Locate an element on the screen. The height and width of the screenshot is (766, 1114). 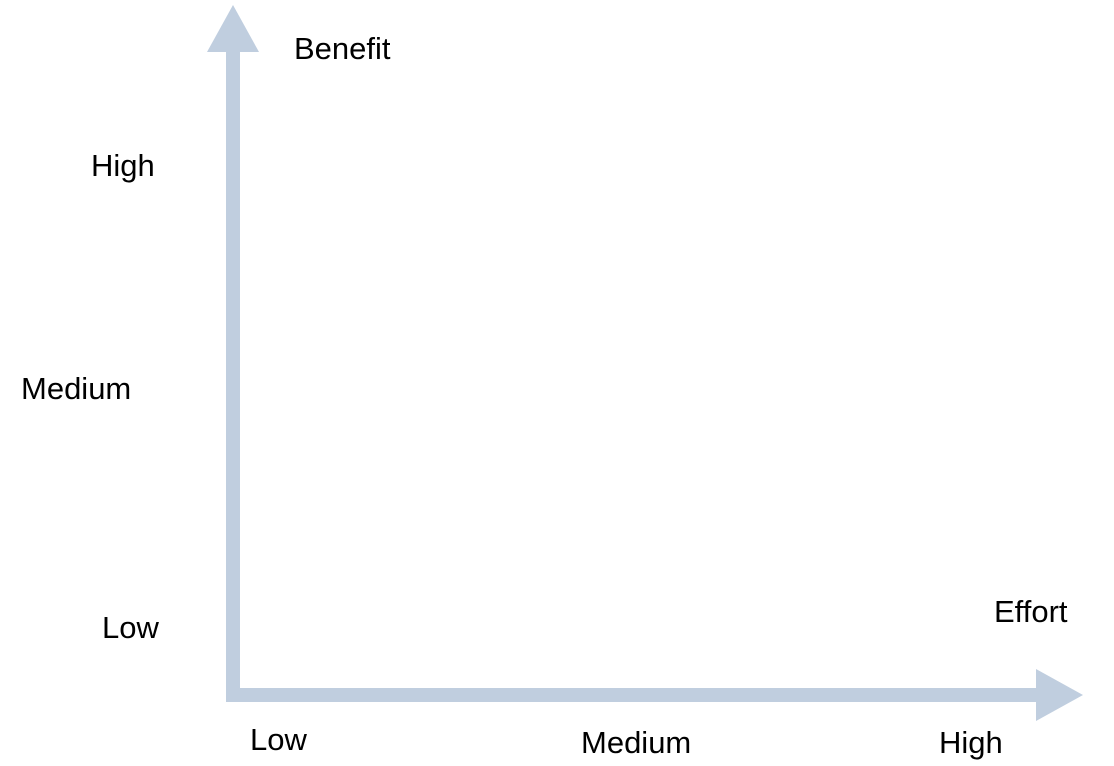
y-axis-arrowhead is located at coordinates (233, 28).